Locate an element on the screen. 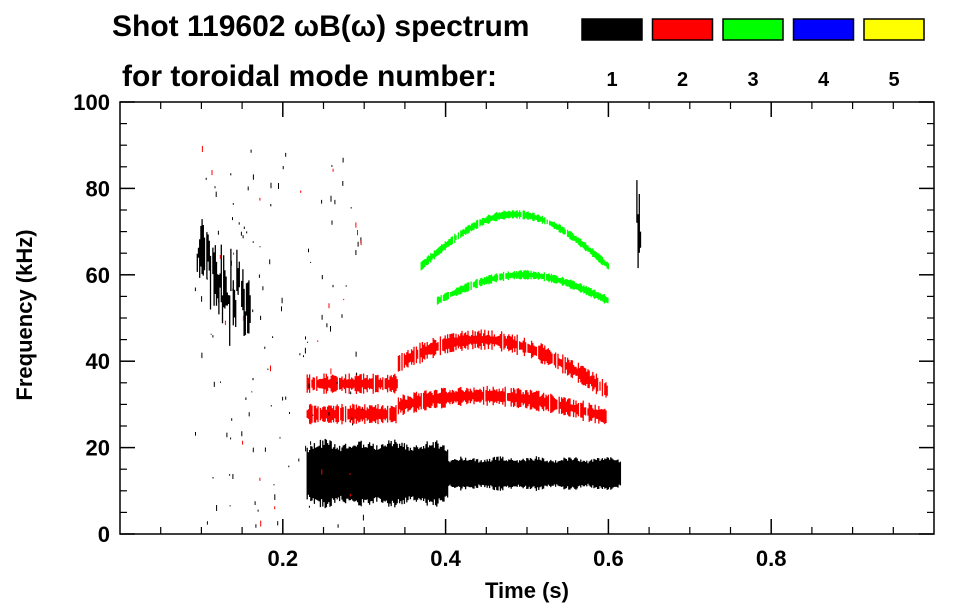  n2-chirp-upper is located at coordinates (457, 363).